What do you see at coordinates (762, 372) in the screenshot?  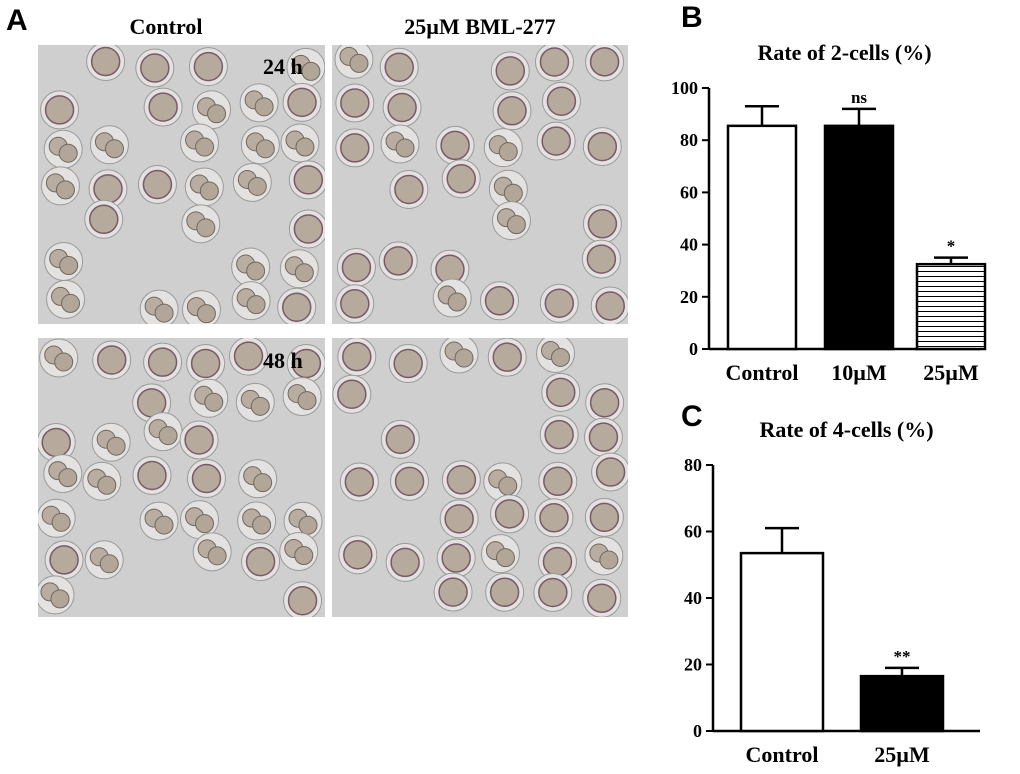 I see `chart-b-category-label: Control` at bounding box center [762, 372].